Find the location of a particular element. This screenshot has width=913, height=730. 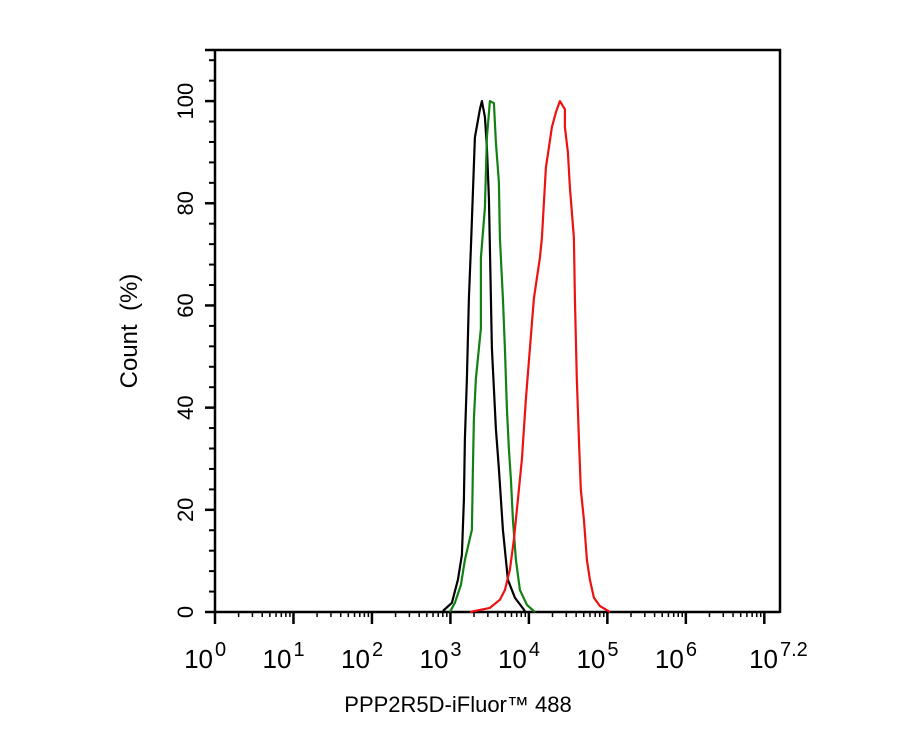

series-group is located at coordinates (526, 356).